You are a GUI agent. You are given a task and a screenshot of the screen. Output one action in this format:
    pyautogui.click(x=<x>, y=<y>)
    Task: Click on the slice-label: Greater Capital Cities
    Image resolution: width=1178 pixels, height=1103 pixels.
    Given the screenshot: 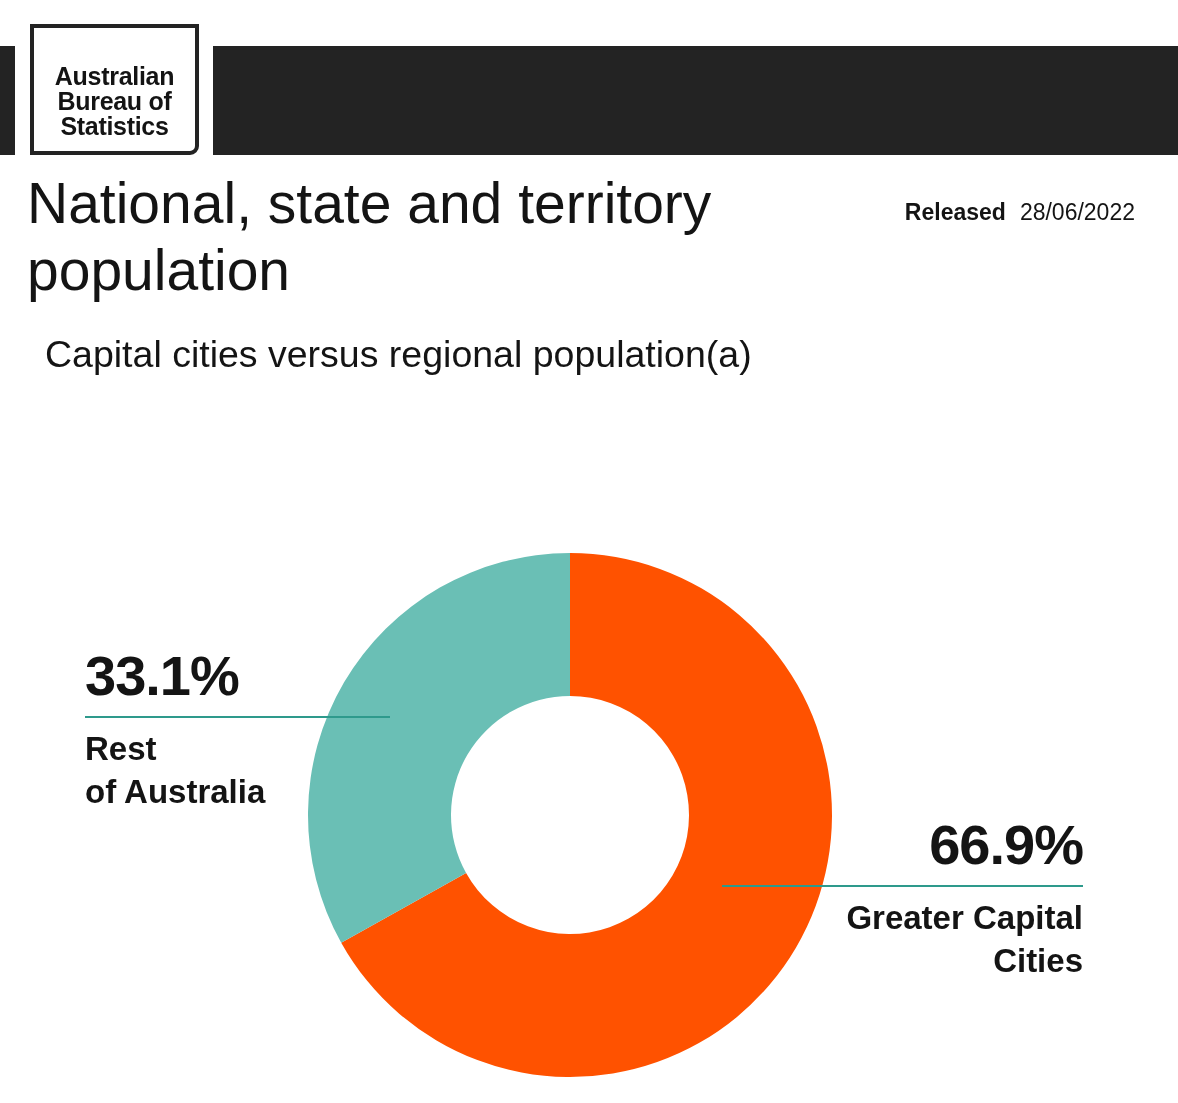 What is the action you would take?
    pyautogui.click(x=964, y=939)
    